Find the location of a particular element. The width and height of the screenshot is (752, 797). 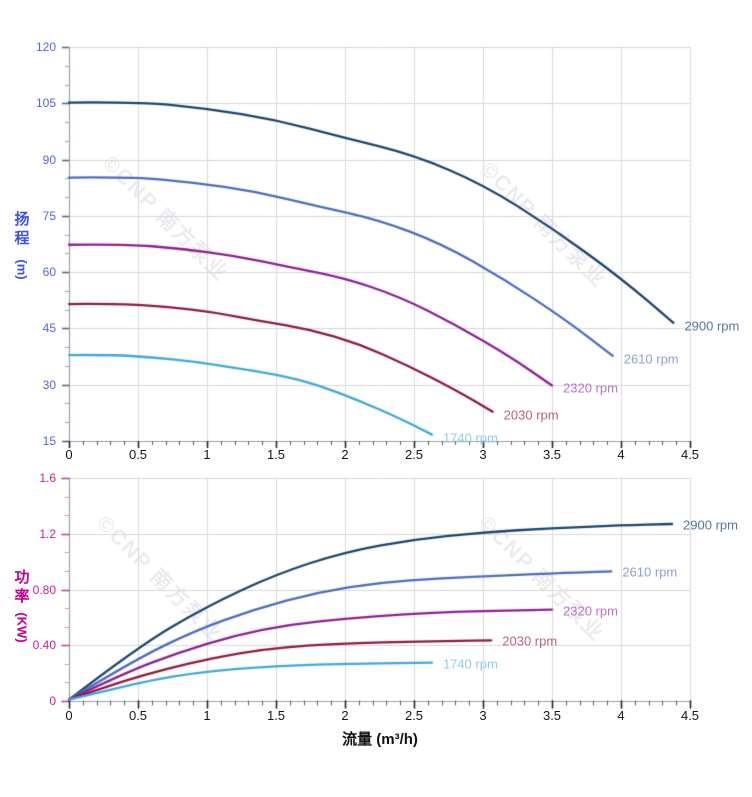

y-tick-label: 1.6 is located at coordinates (47, 478).